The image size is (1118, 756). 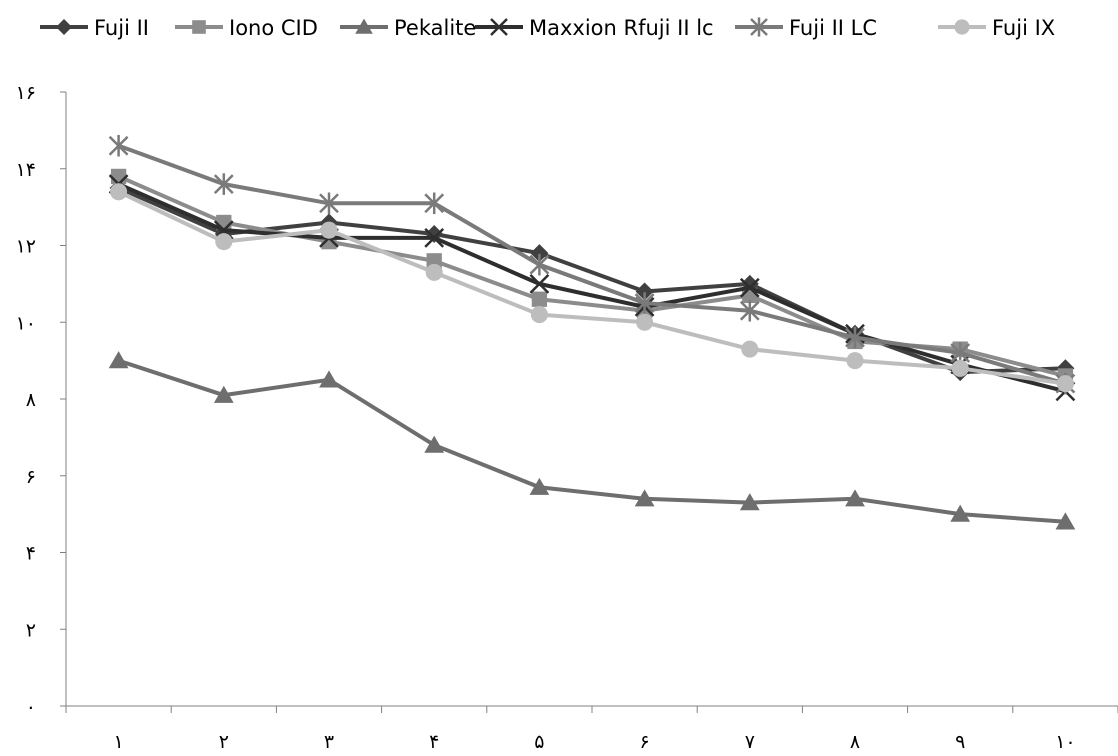 I want to click on x-tick-label: ۶, so click(x=644, y=742).